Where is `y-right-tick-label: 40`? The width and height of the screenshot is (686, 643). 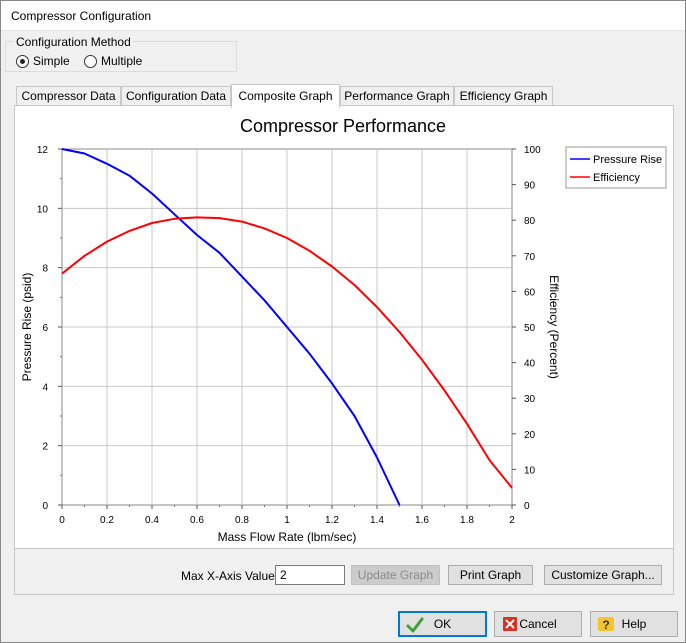 y-right-tick-label: 40 is located at coordinates (530, 364).